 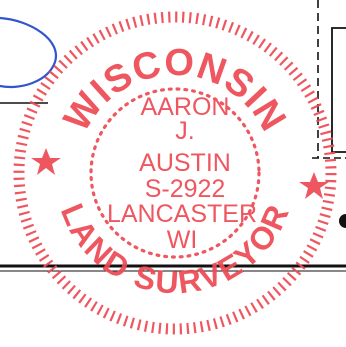 I want to click on seal-star-left, so click(x=46, y=161).